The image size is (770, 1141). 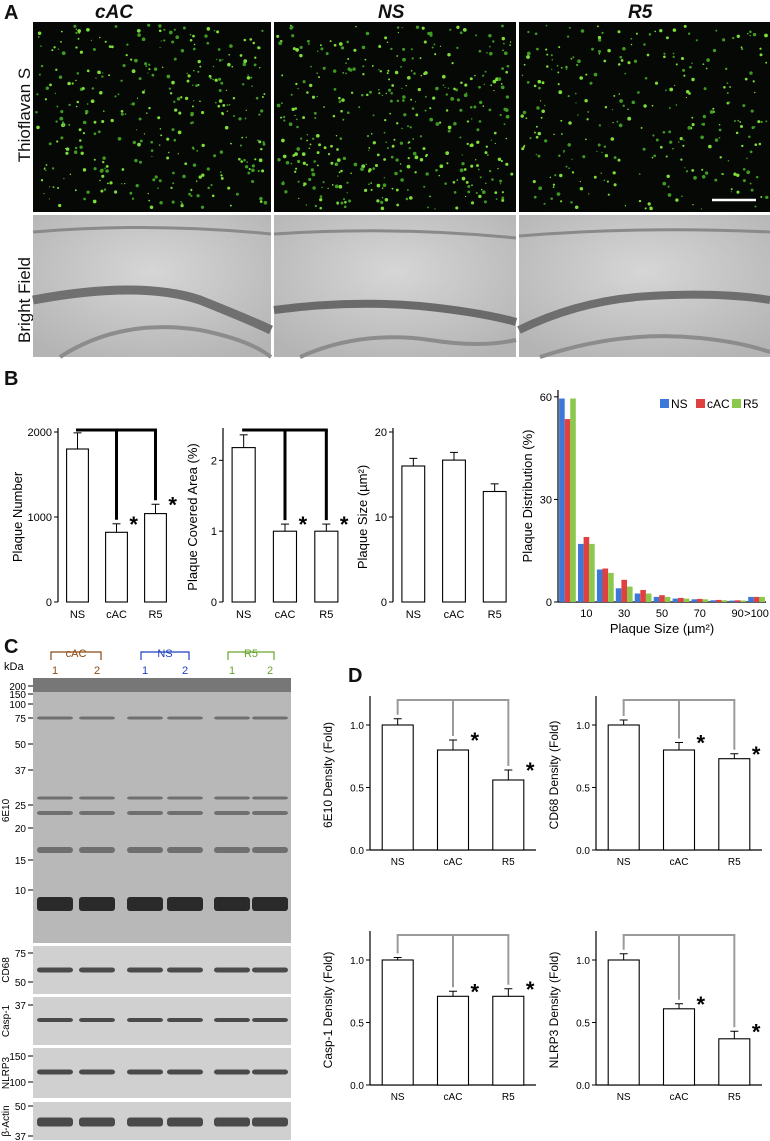 What do you see at coordinates (381, 518) in the screenshot?
I see `y-tick-label: 10` at bounding box center [381, 518].